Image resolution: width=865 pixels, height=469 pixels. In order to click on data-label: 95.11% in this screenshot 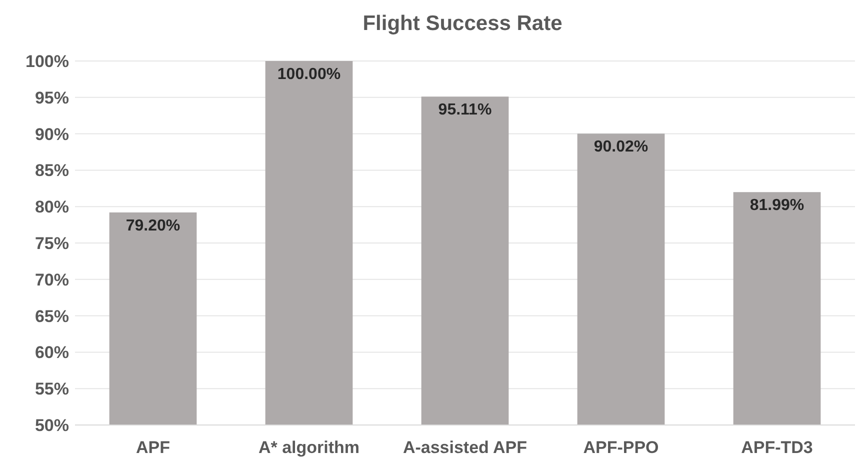, I will do `click(465, 110)`.